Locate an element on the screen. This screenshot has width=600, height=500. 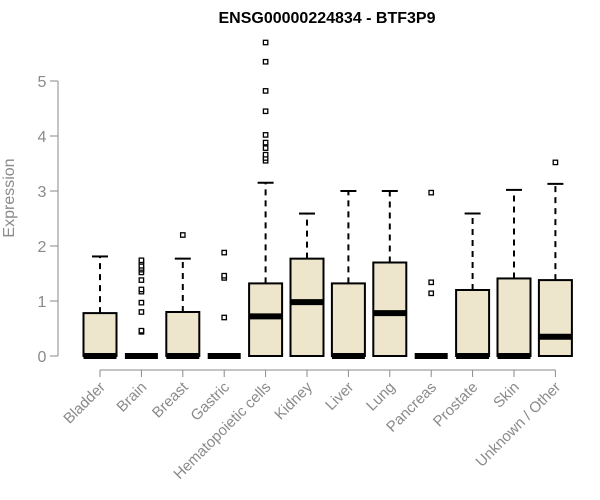
chart-title: ENSG00000224834 - BTF3P9 is located at coordinates (326, 18).